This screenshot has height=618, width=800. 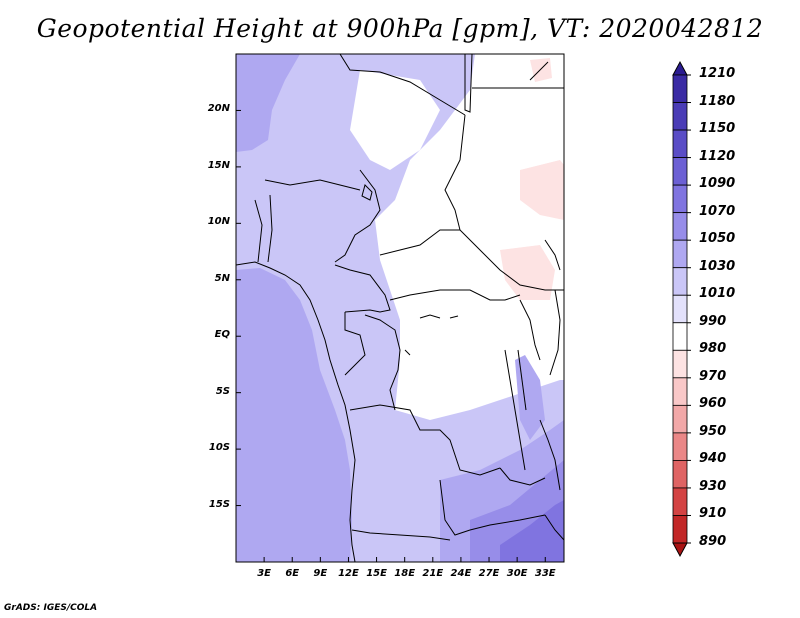 I want to click on lon-label: 9E, so click(x=320, y=573).